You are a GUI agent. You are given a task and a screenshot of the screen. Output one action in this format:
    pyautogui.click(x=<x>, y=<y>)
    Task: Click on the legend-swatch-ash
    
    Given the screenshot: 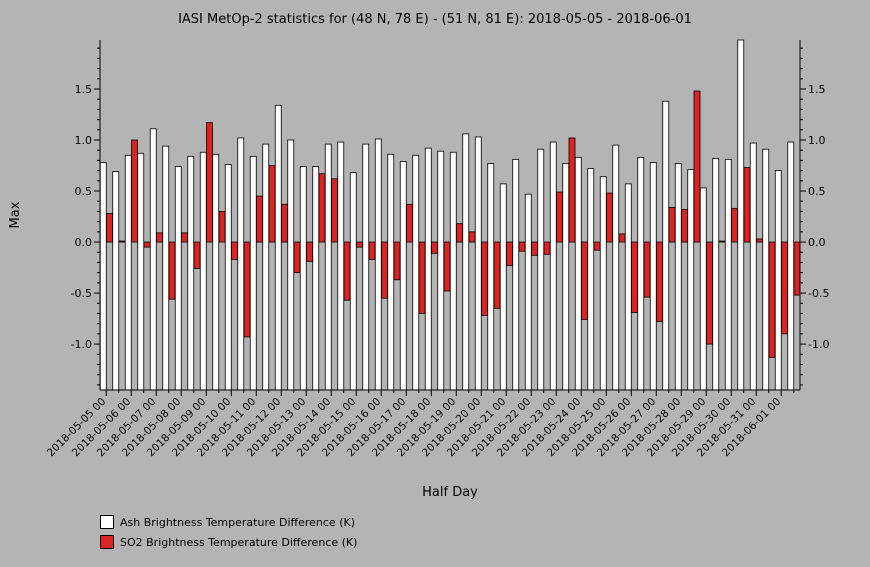 What is the action you would take?
    pyautogui.click(x=107, y=522)
    